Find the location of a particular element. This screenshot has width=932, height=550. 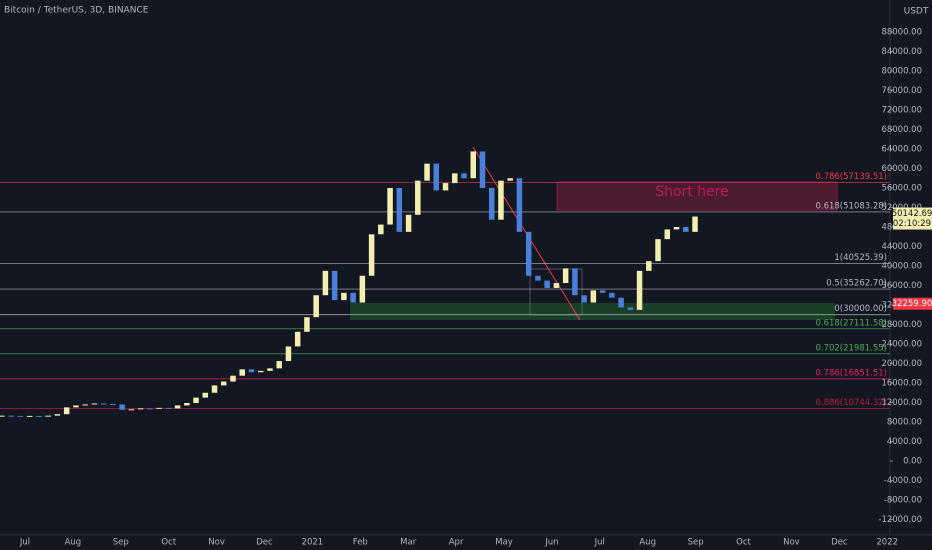

y-tick-label: 0.00 is located at coordinates (912, 461).